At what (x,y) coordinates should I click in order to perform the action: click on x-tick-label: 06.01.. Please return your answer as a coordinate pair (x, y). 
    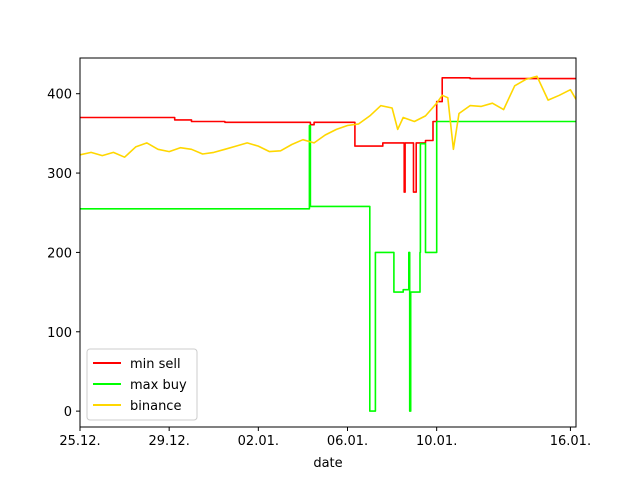
    Looking at the image, I should click on (347, 441).